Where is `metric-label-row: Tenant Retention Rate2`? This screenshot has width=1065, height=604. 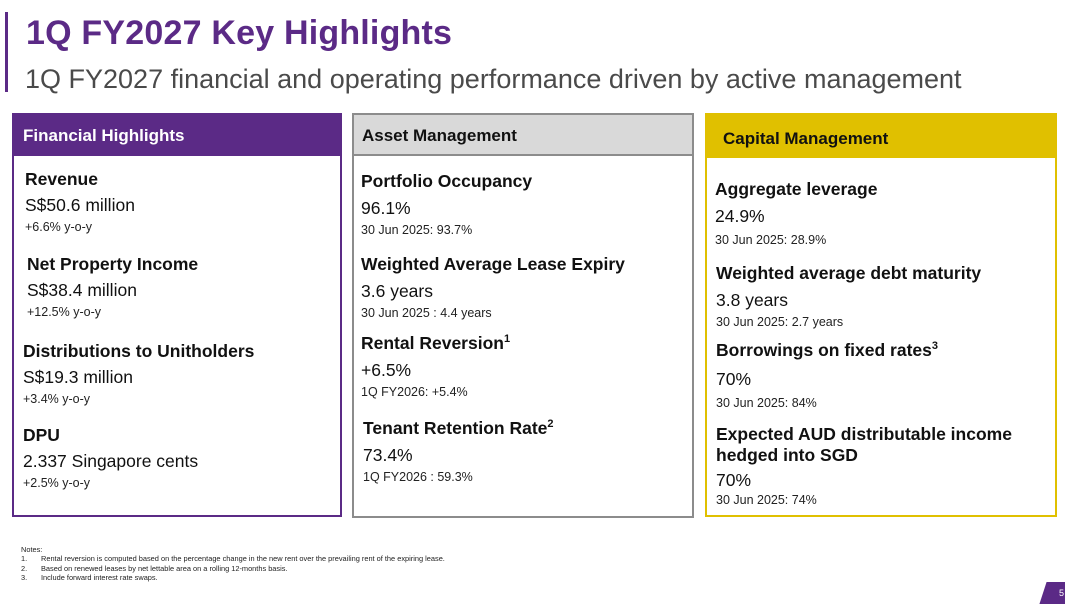 metric-label-row: Tenant Retention Rate2 is located at coordinates (458, 428).